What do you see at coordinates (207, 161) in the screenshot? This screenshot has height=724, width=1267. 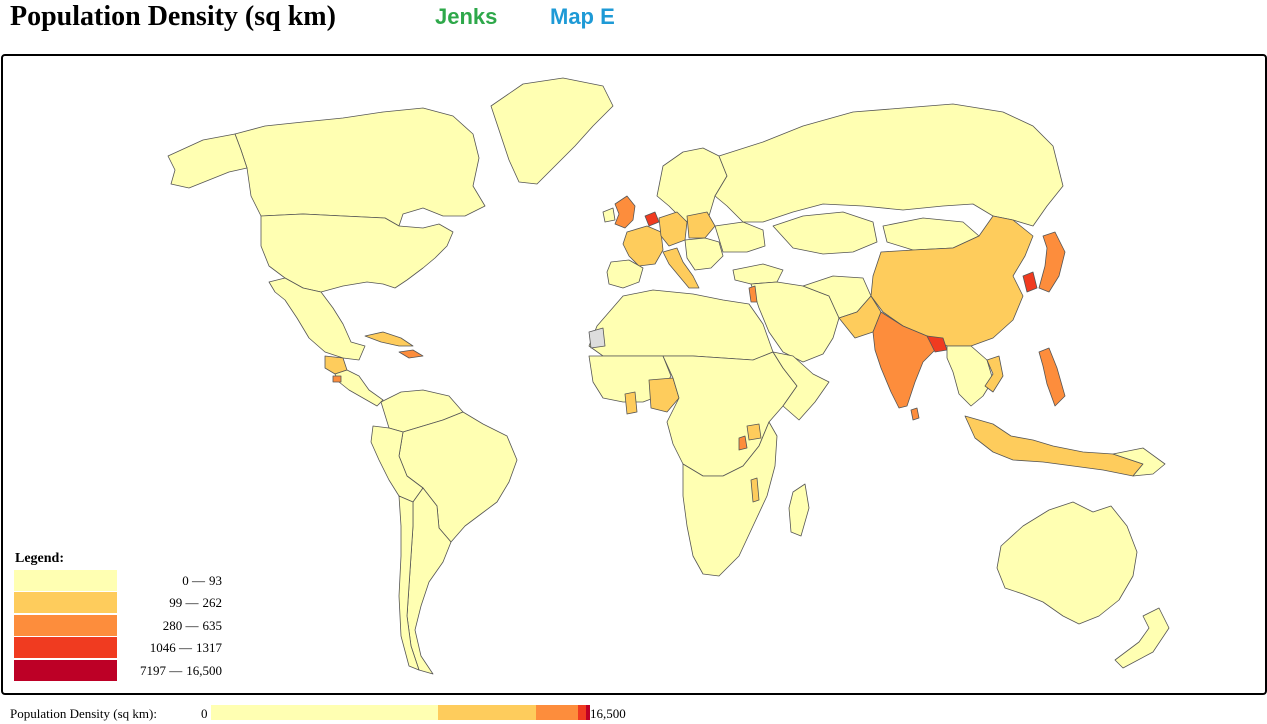 I see `country-alaska` at bounding box center [207, 161].